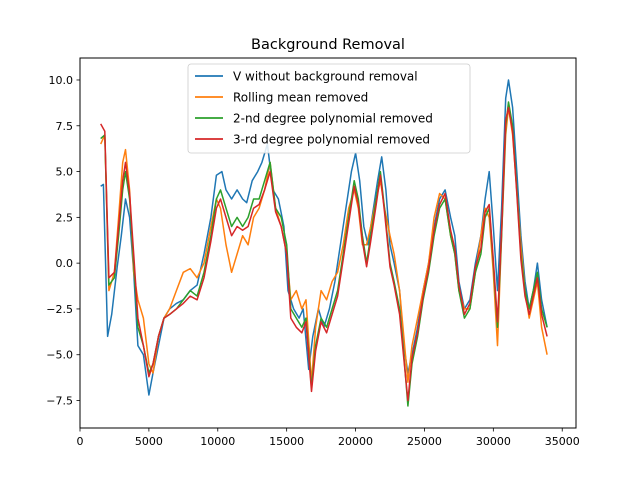  I want to click on y-axis: −7.5 −5.0 −2.5 0.0 2.5 5.0 7.5 10.0, so click(63, 241).